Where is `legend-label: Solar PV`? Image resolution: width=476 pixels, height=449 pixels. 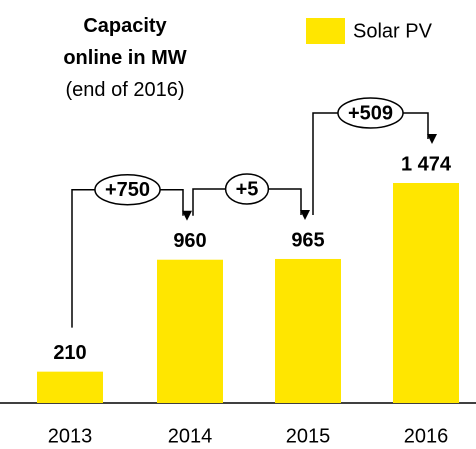 legend-label: Solar PV is located at coordinates (393, 31).